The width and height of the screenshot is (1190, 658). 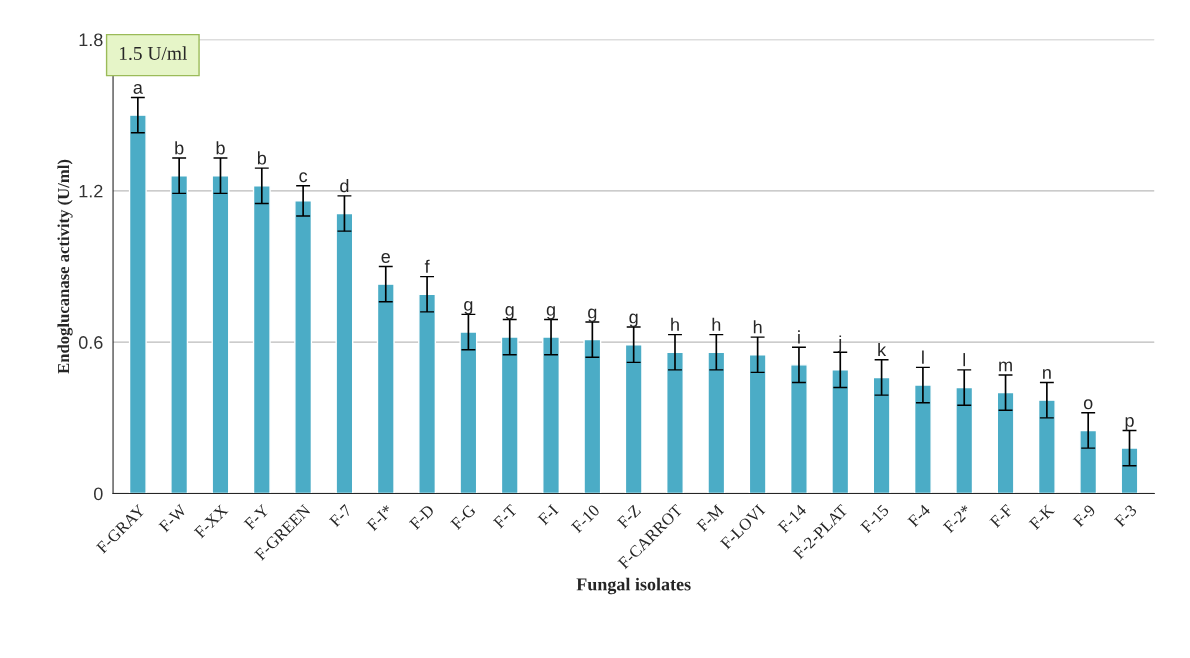 What do you see at coordinates (427, 266) in the screenshot?
I see `annotation: f` at bounding box center [427, 266].